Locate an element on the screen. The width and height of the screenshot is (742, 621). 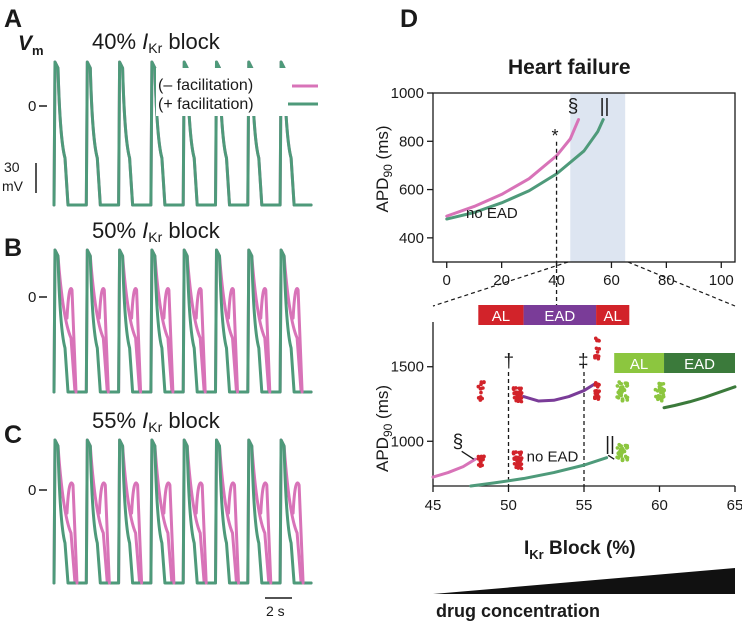
x-tick-label: 80 is located at coordinates (666, 280).